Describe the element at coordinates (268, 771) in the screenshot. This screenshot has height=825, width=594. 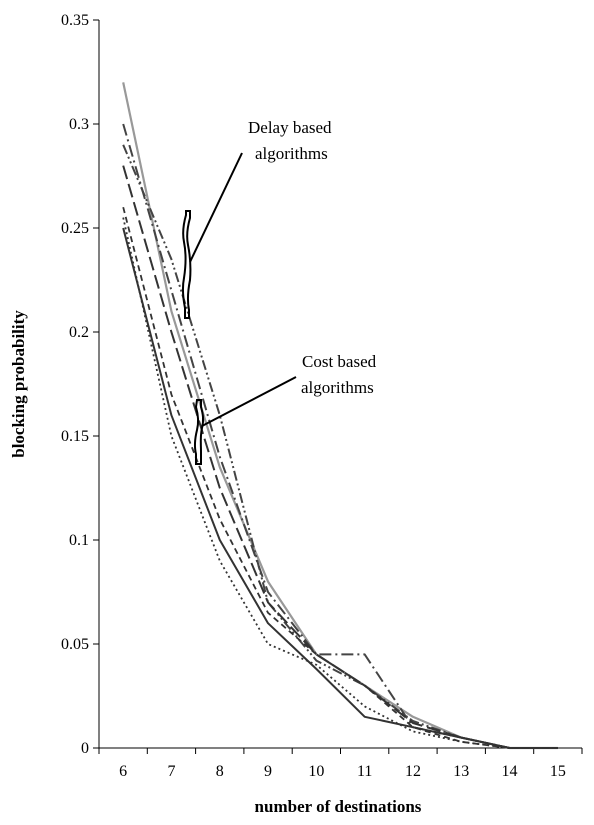
I see `x-tick-label: 9` at that location.